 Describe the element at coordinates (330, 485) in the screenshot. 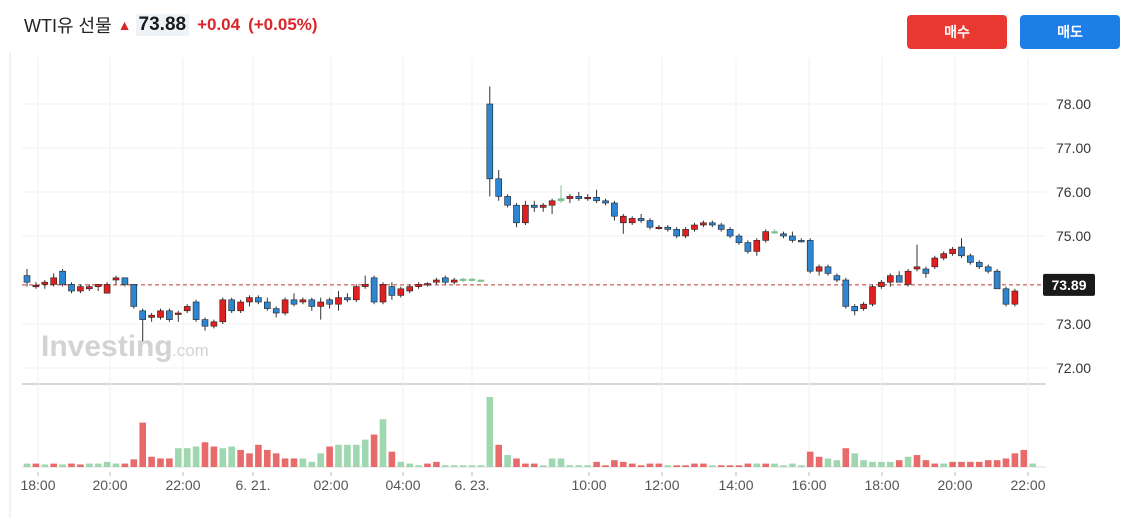

I see `x-tick-label: 02:00` at that location.